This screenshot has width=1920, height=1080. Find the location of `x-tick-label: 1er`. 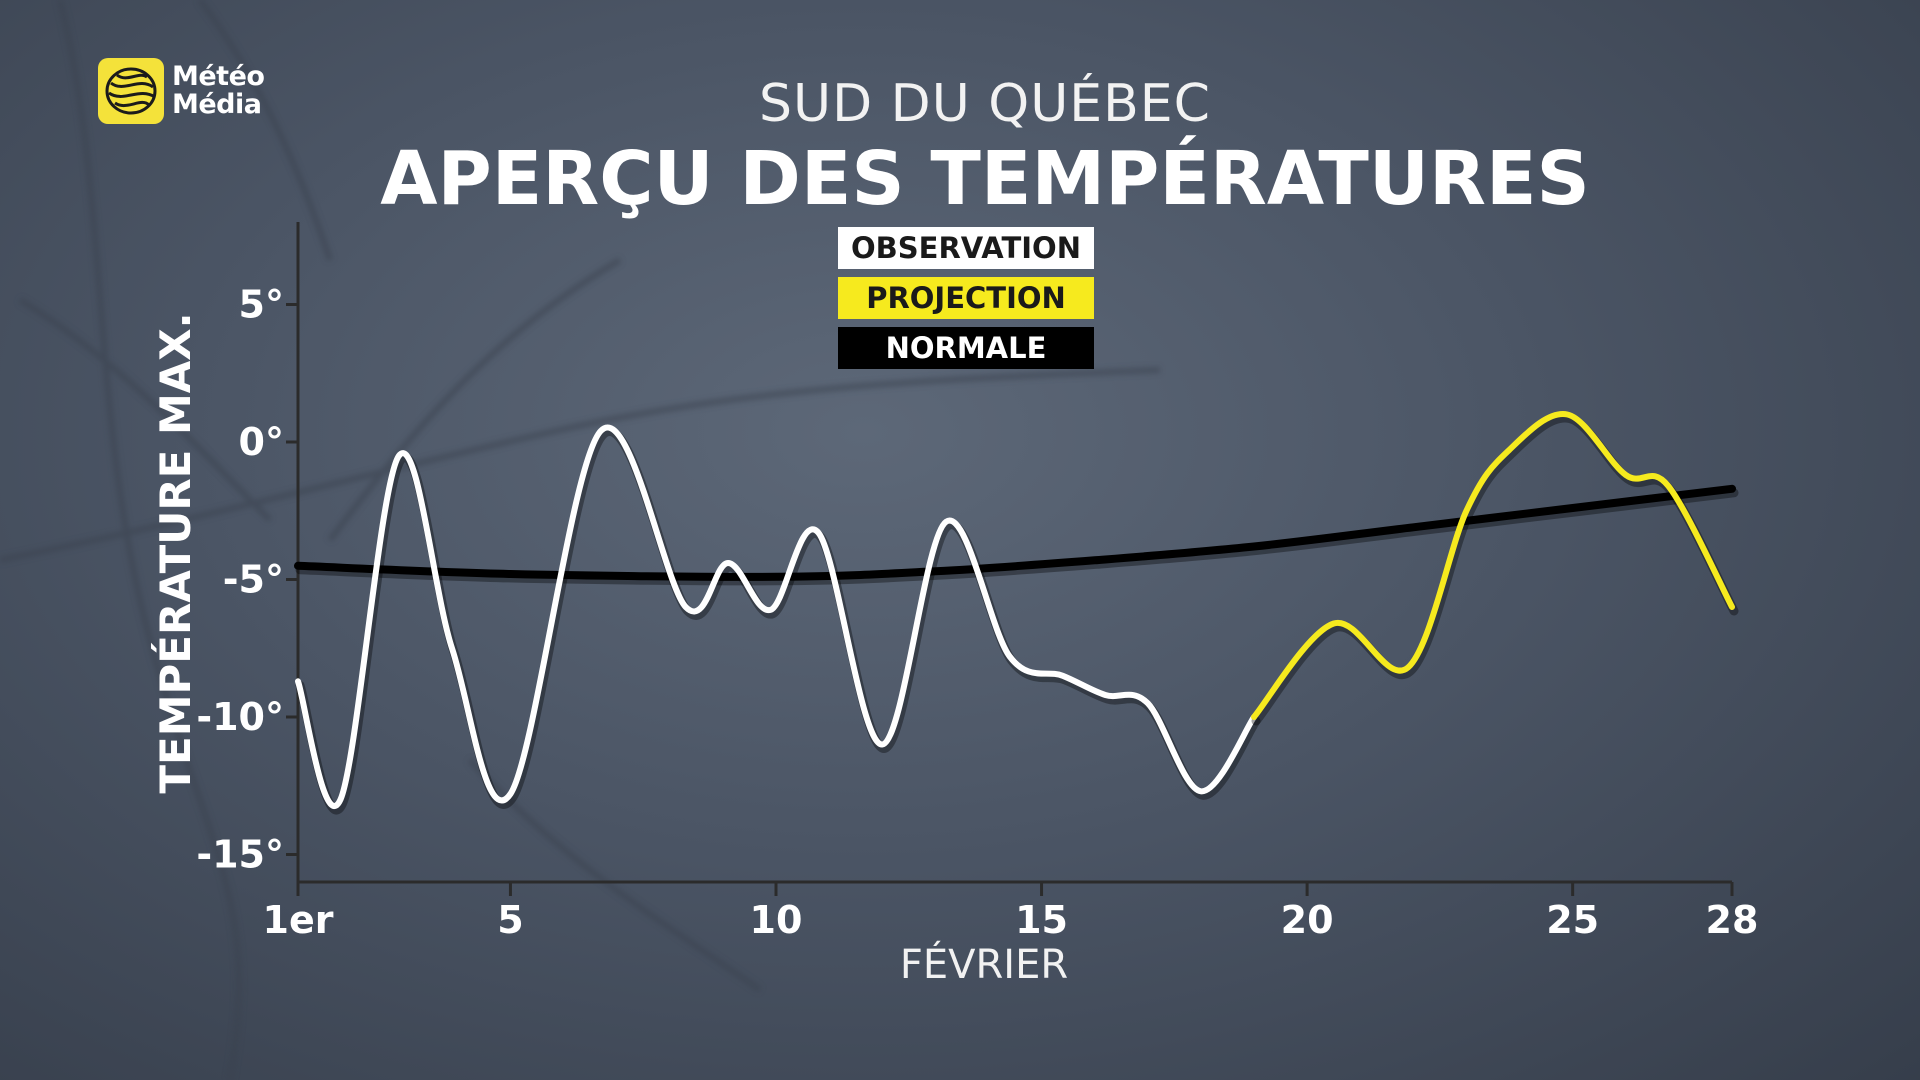

x-tick-label: 1er is located at coordinates (298, 920).